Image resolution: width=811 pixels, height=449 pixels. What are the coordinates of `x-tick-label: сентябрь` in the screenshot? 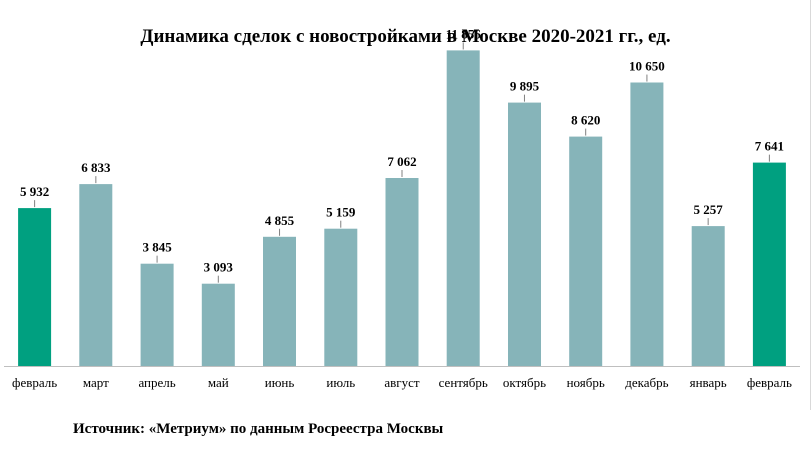 It's located at (463, 382).